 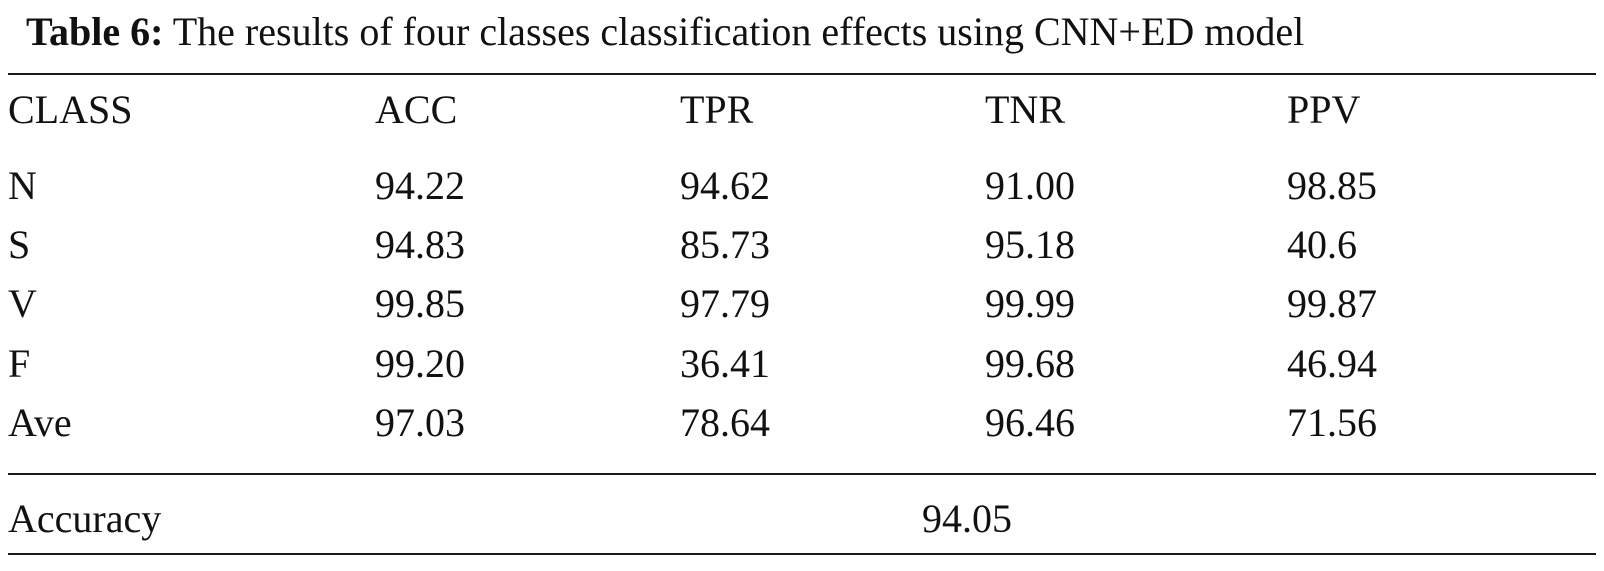 What do you see at coordinates (95, 31) in the screenshot?
I see `caption-label: Table 6:` at bounding box center [95, 31].